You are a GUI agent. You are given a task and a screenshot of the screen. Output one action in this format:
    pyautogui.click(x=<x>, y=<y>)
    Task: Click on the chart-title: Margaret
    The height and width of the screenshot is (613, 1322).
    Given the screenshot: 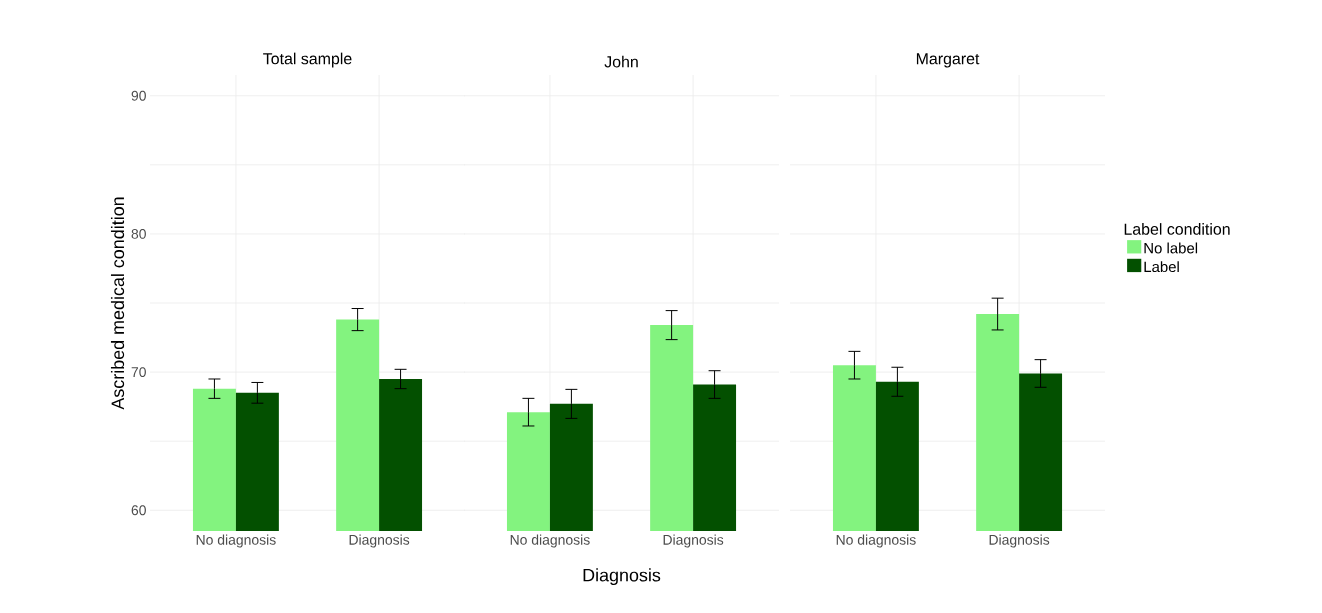 What is the action you would take?
    pyautogui.click(x=948, y=60)
    